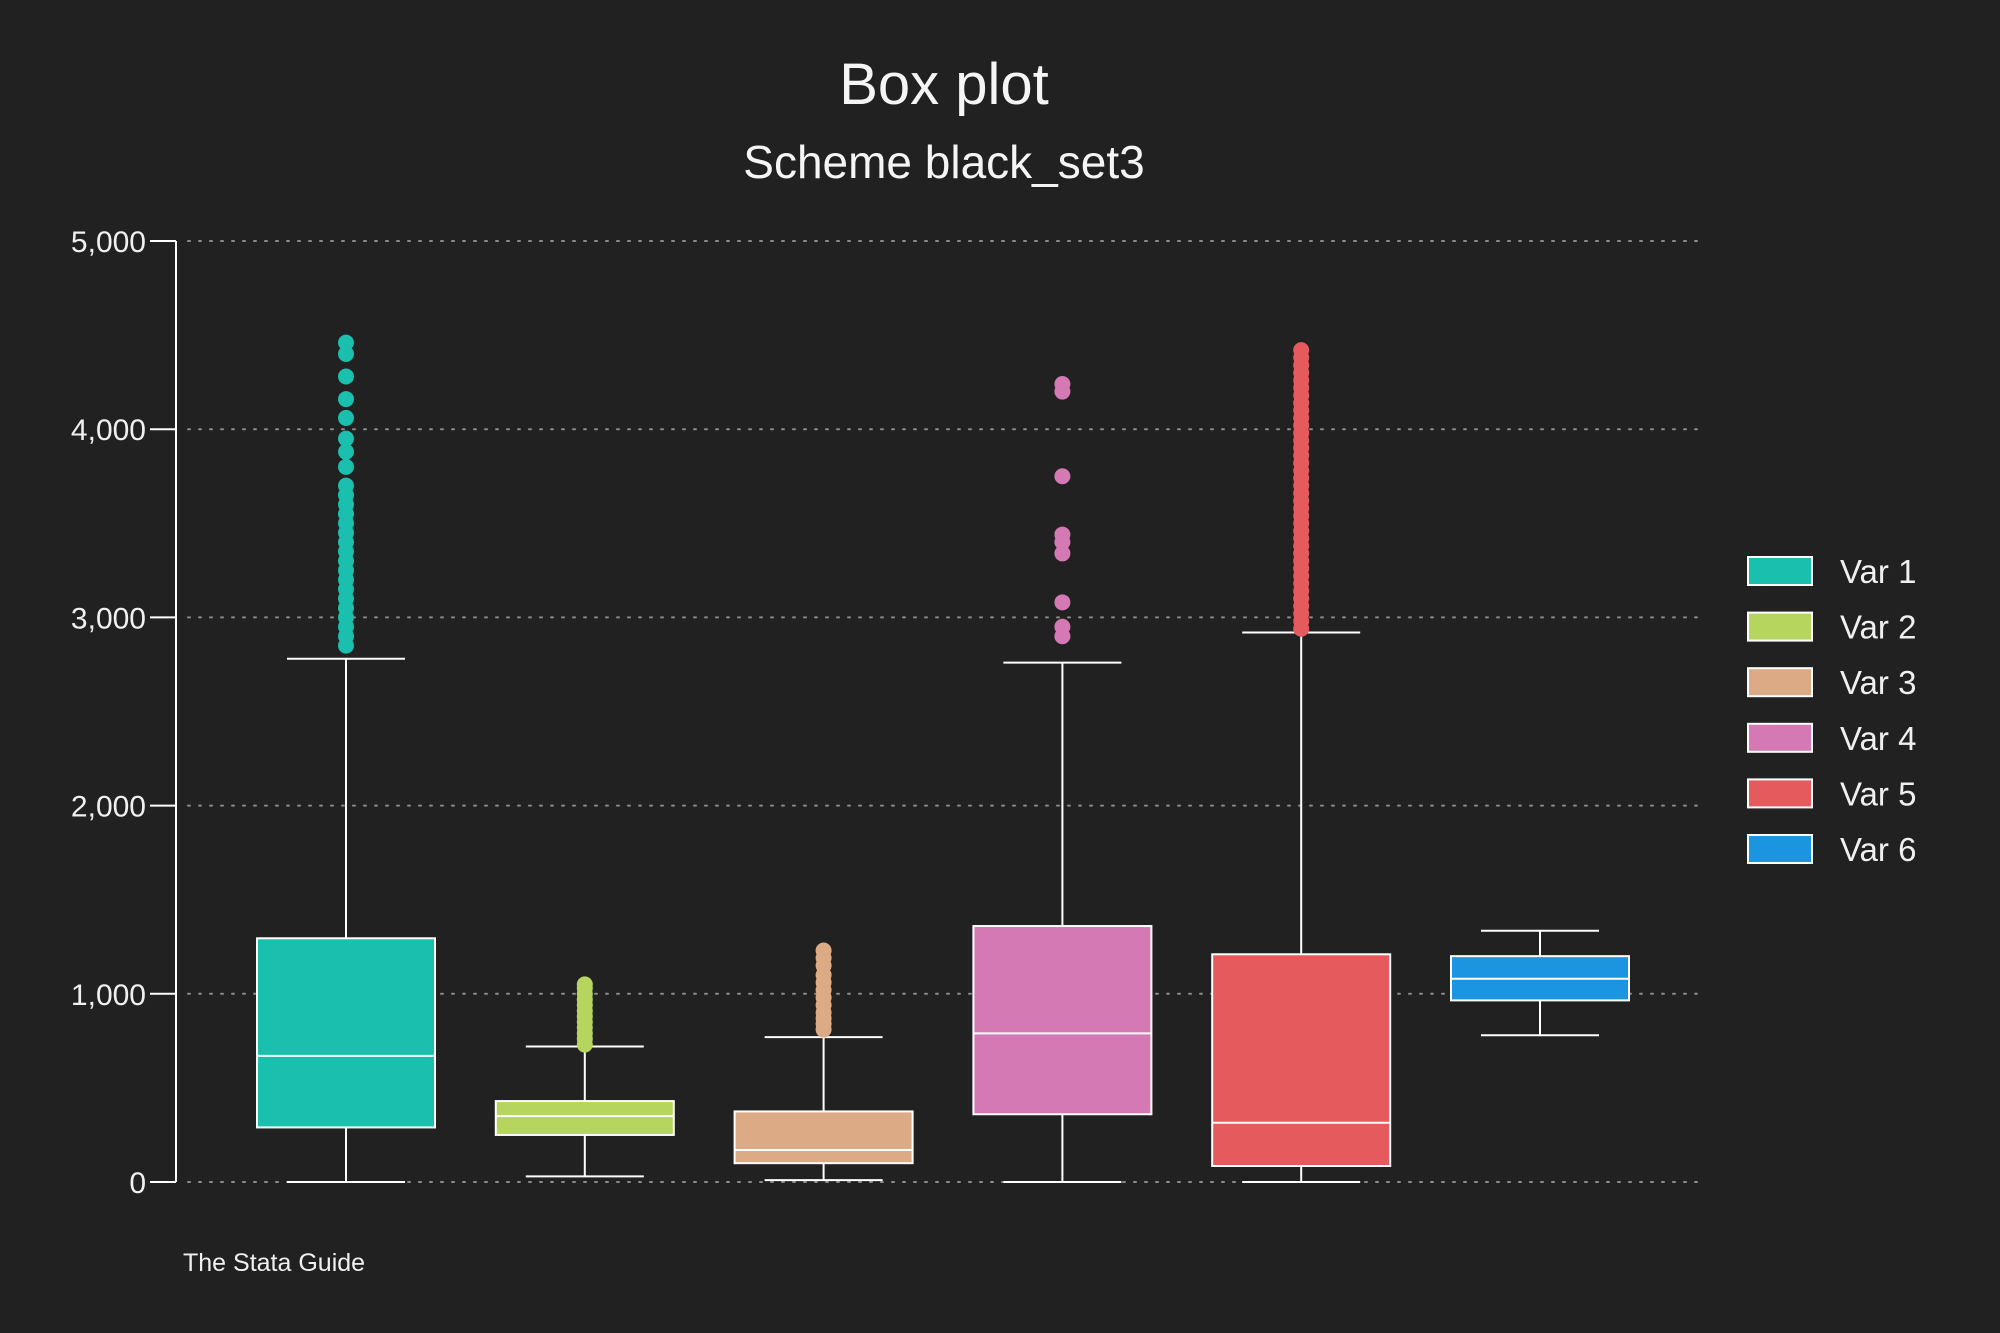 Image resolution: width=2000 pixels, height=1333 pixels. I want to click on legend-label: Var 2, so click(1878, 627).